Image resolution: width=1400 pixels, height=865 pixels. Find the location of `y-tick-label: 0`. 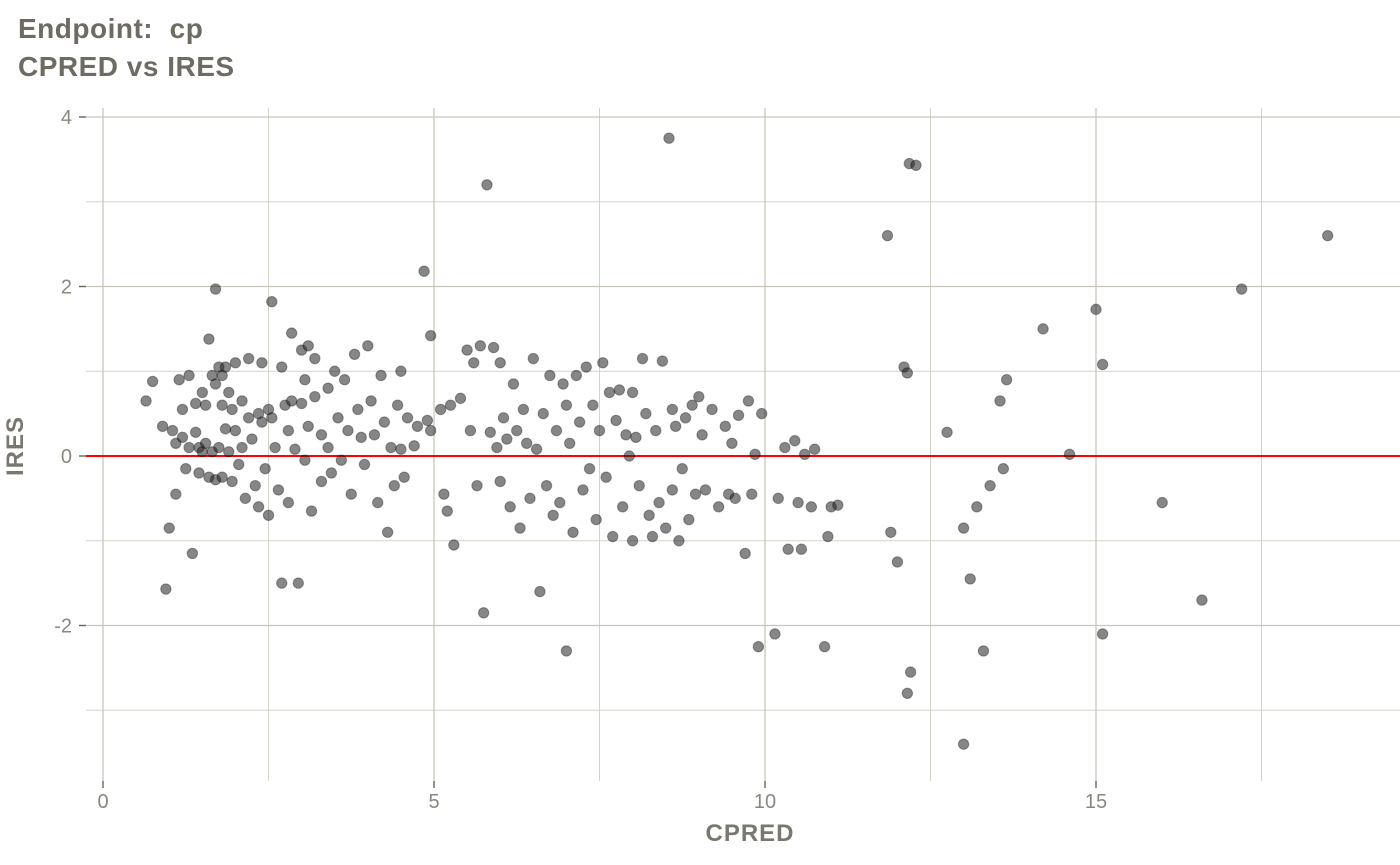

y-tick-label: 0 is located at coordinates (66, 457).